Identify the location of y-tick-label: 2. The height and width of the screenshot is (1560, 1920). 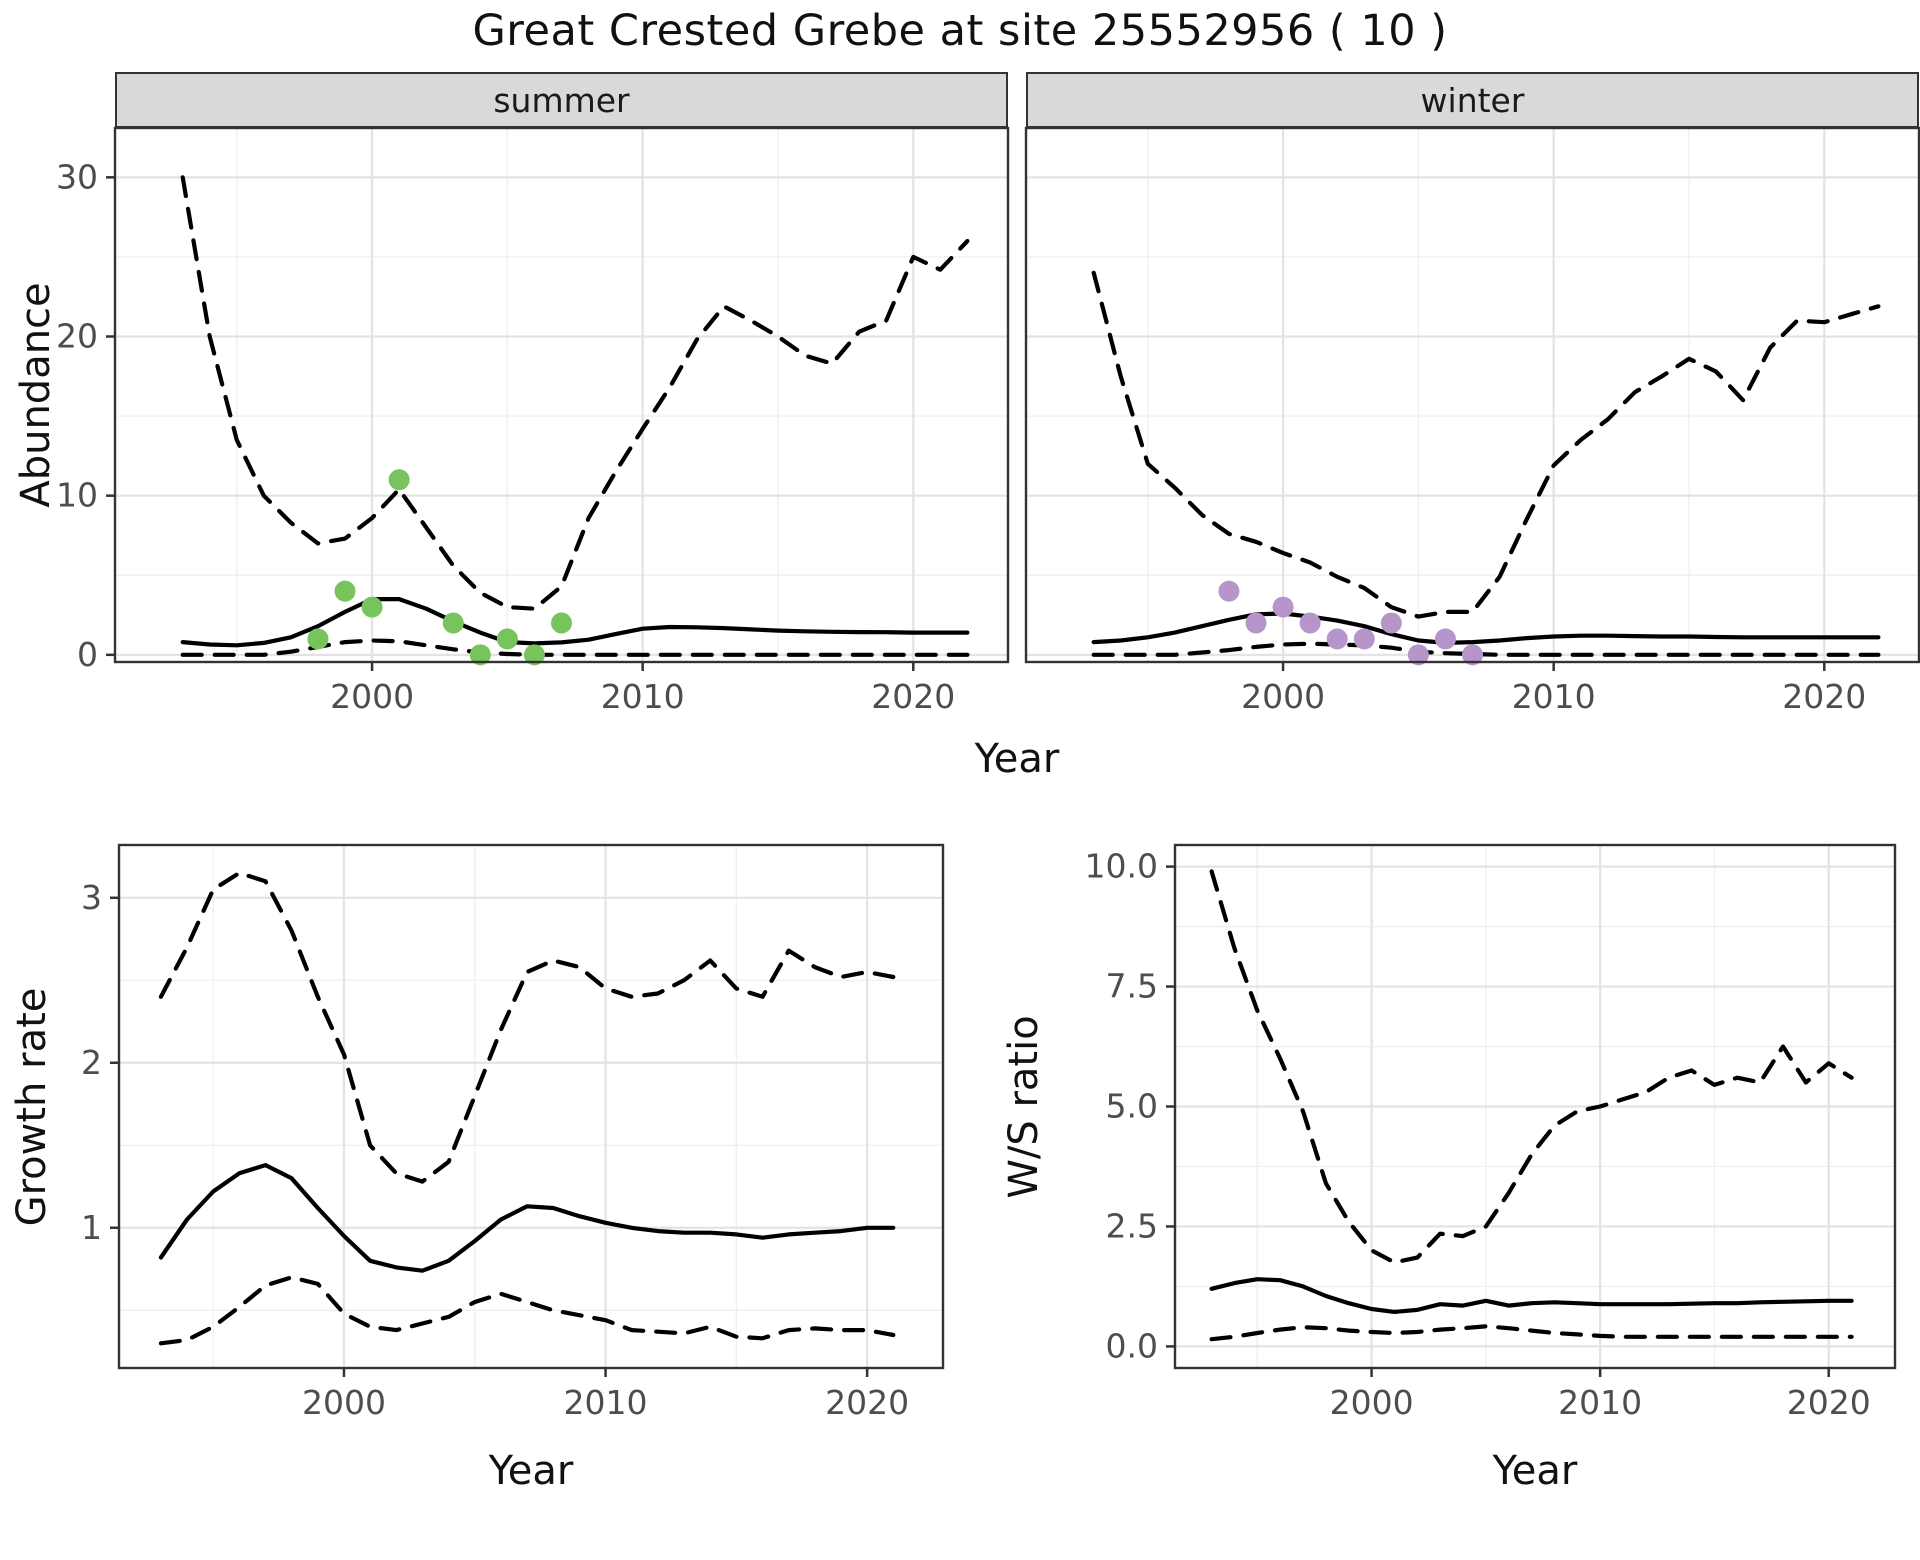
(91, 1062).